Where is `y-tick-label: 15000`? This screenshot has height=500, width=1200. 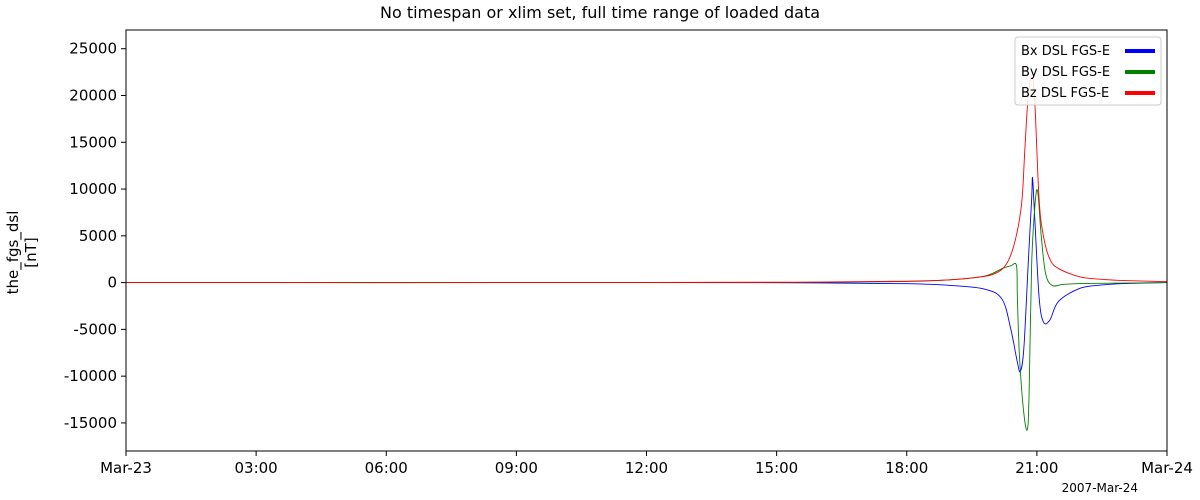
y-tick-label: 15000 is located at coordinates (93, 142).